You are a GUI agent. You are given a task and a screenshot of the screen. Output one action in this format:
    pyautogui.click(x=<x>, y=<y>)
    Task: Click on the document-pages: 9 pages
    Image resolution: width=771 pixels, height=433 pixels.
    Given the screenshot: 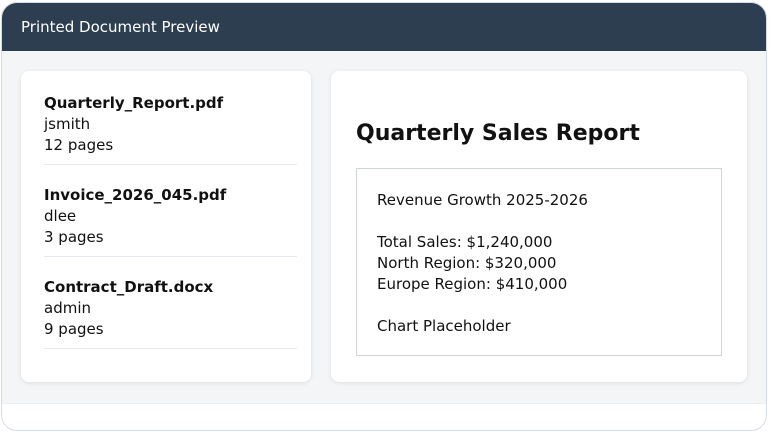 What is the action you would take?
    pyautogui.click(x=74, y=329)
    